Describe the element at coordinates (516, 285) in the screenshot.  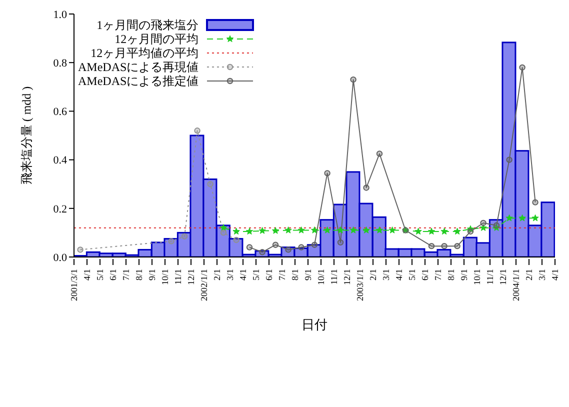
I see `x-tick-label: 2004/1/1` at that location.